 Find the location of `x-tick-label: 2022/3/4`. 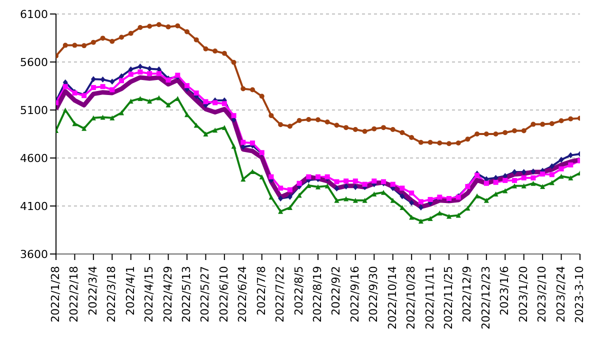

x-tick-label: 2022/3/4 is located at coordinates (93, 291).